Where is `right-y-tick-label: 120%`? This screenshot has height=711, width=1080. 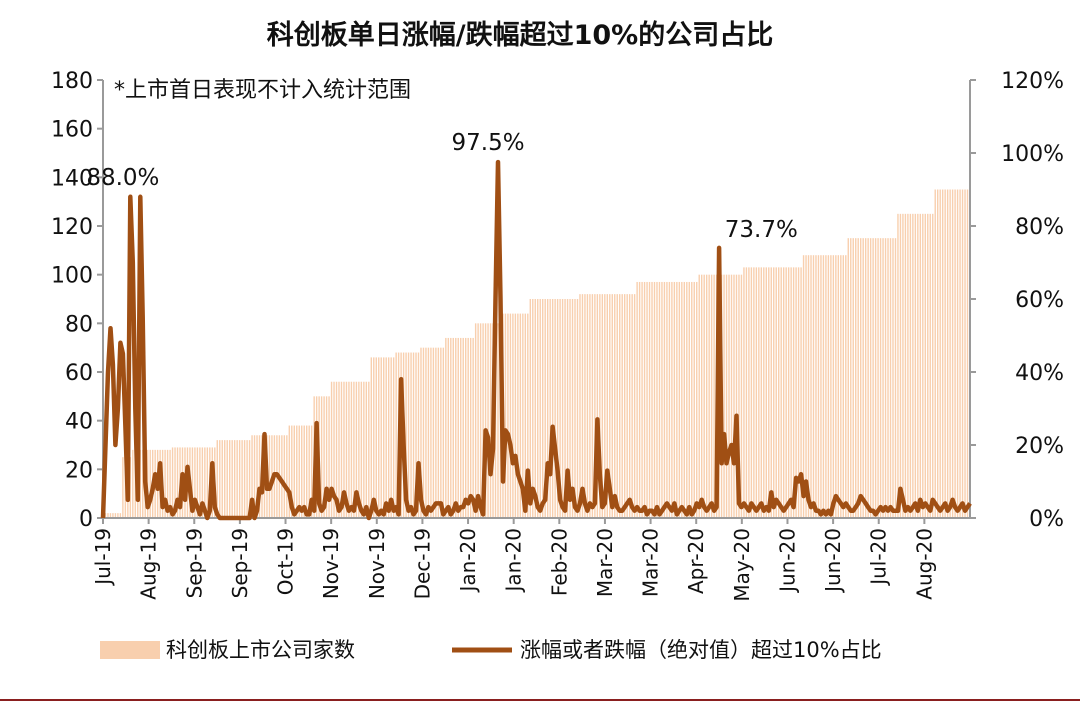
right-y-tick-label: 120% is located at coordinates (1032, 81).